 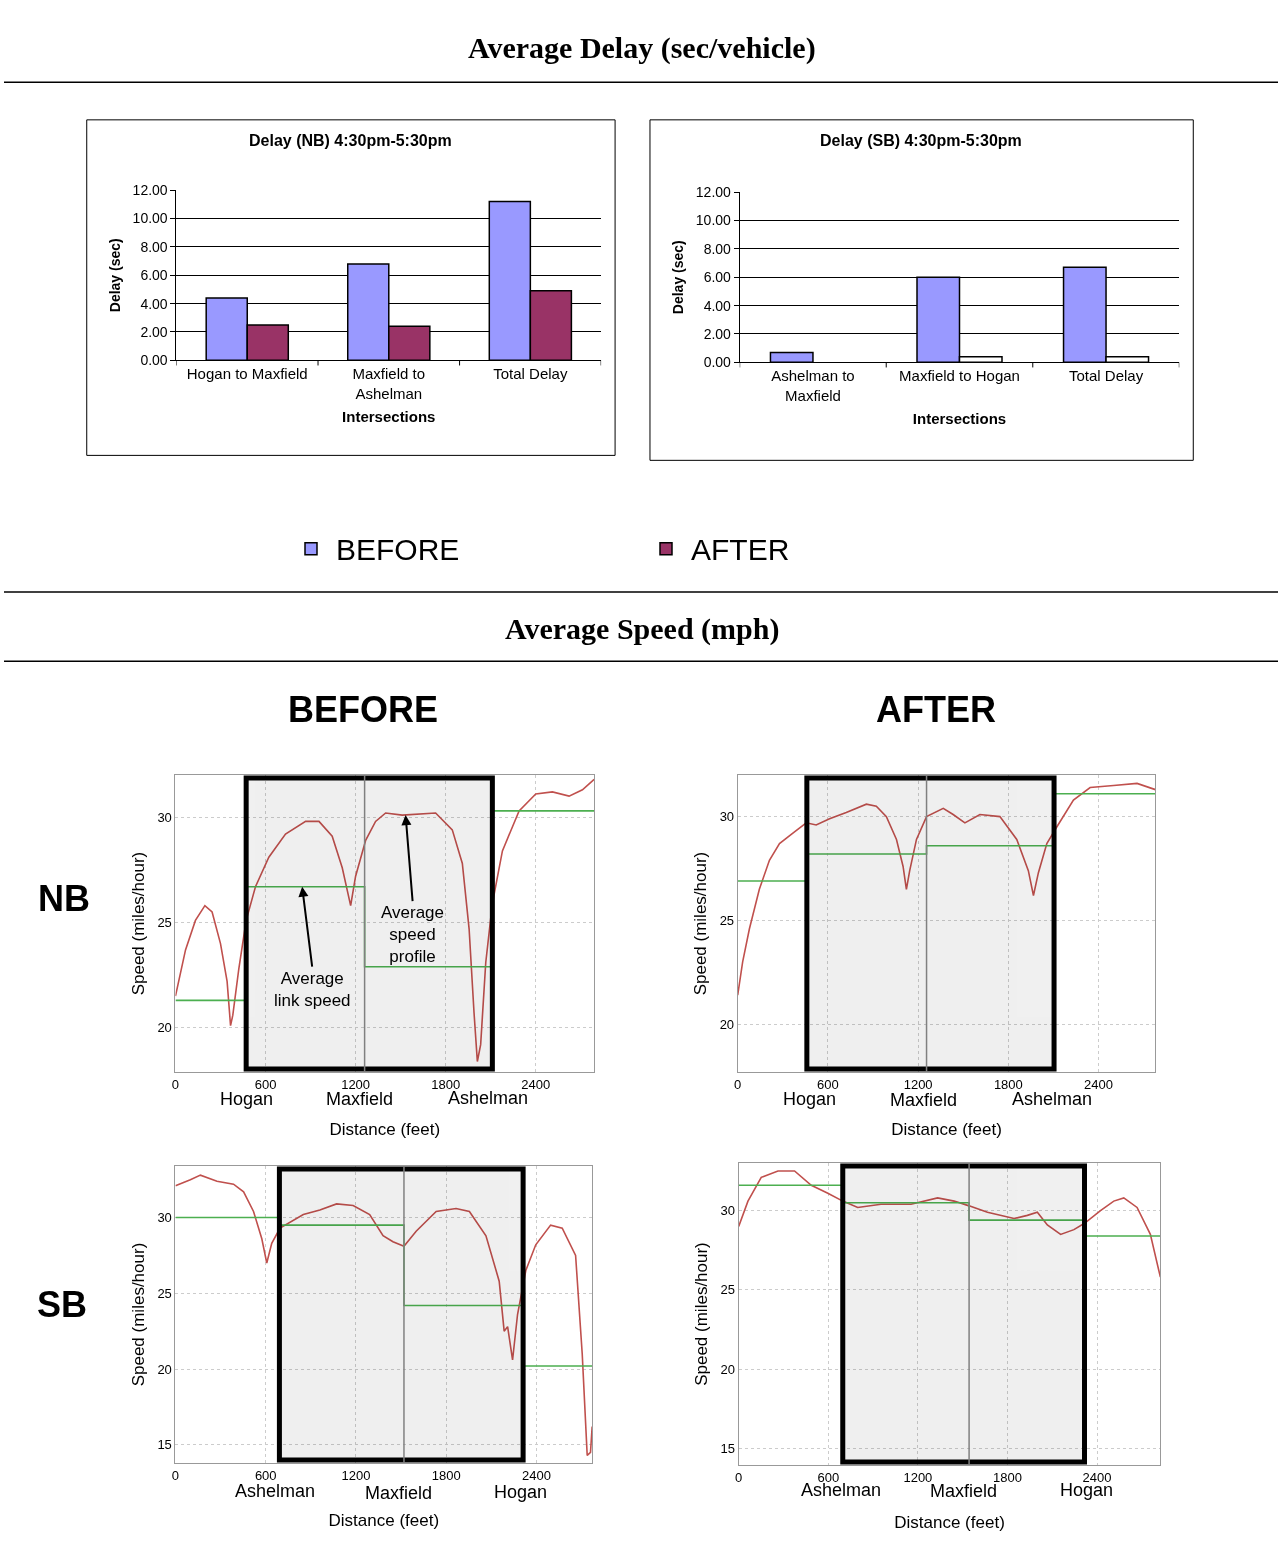 What do you see at coordinates (363, 709) in the screenshot?
I see `text: BEFORE` at bounding box center [363, 709].